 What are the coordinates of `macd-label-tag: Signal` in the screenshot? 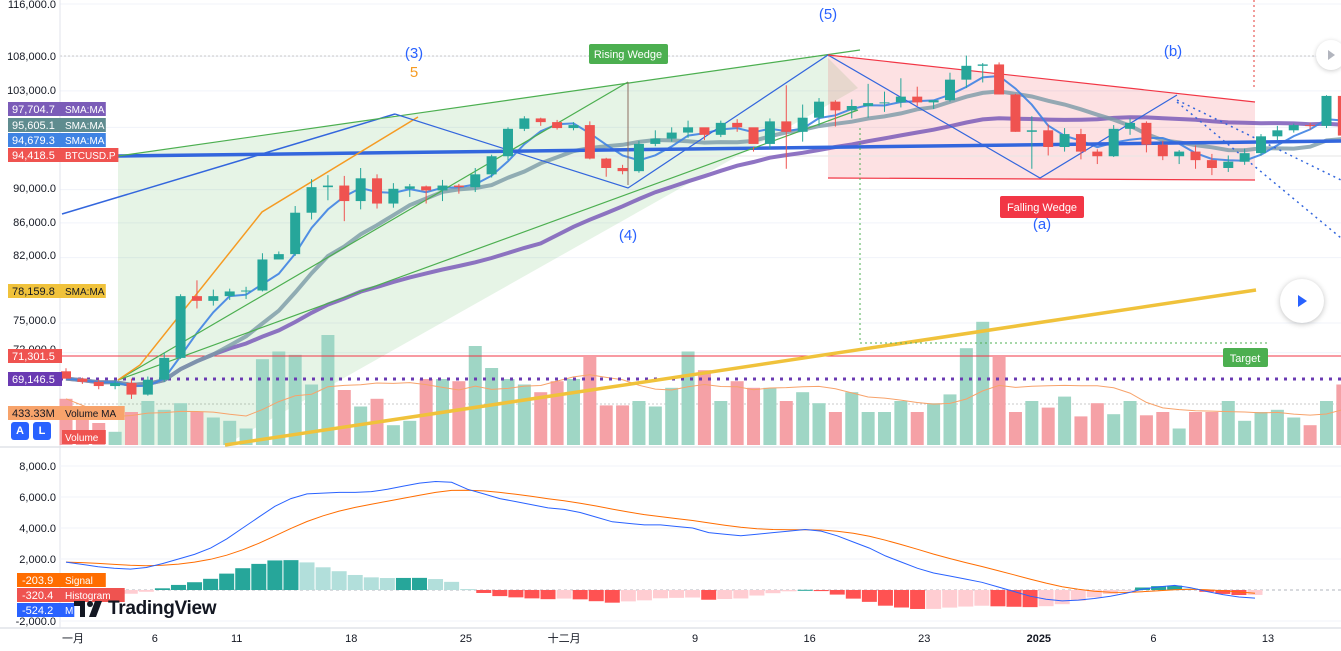 It's located at (79, 581).